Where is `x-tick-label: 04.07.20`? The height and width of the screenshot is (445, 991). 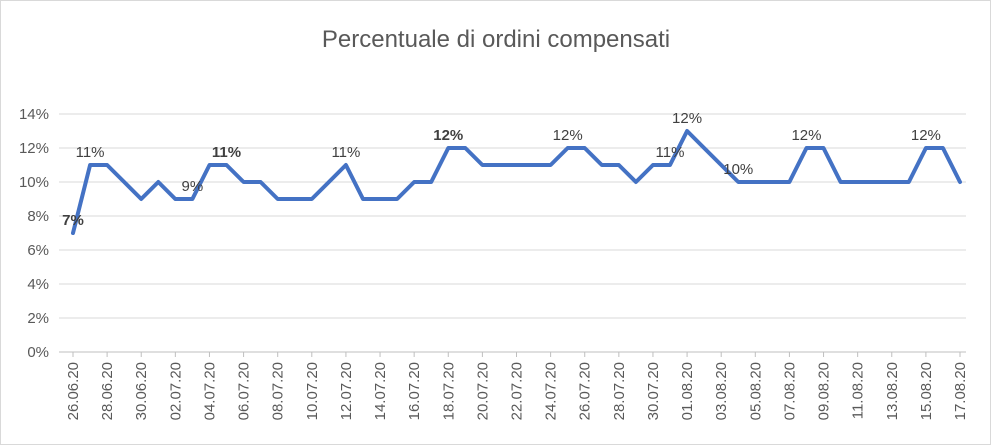 x-tick-label: 04.07.20 is located at coordinates (209, 391).